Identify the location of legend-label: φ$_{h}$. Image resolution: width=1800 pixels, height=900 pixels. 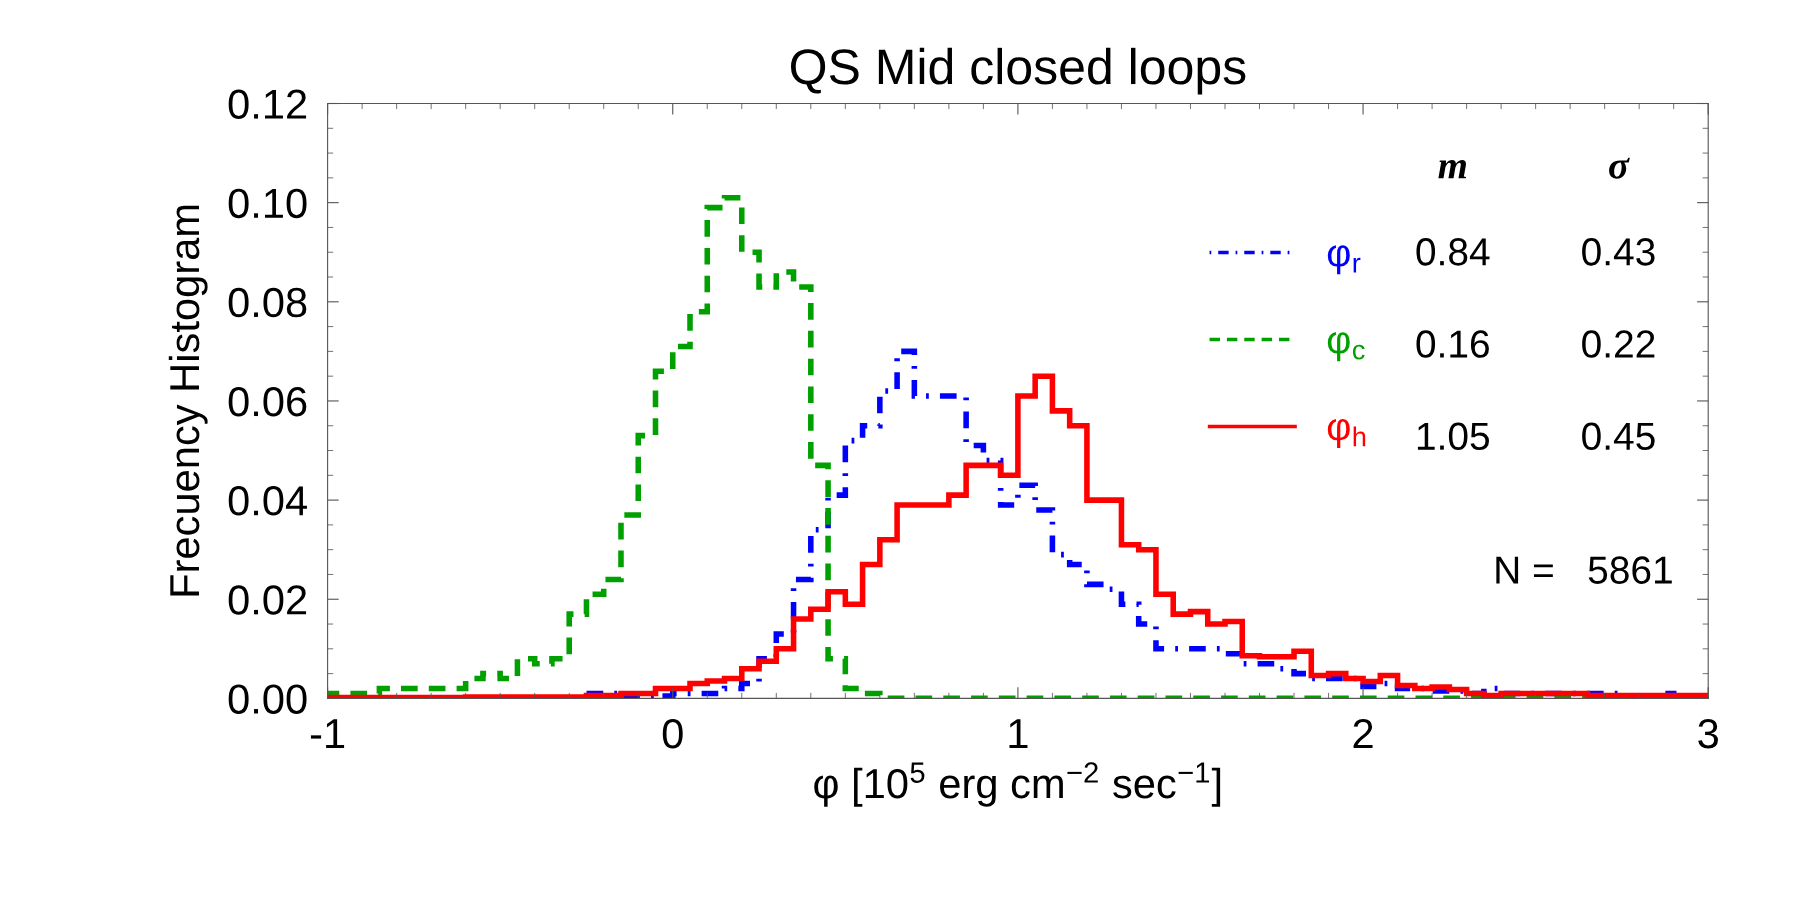
(1346, 434).